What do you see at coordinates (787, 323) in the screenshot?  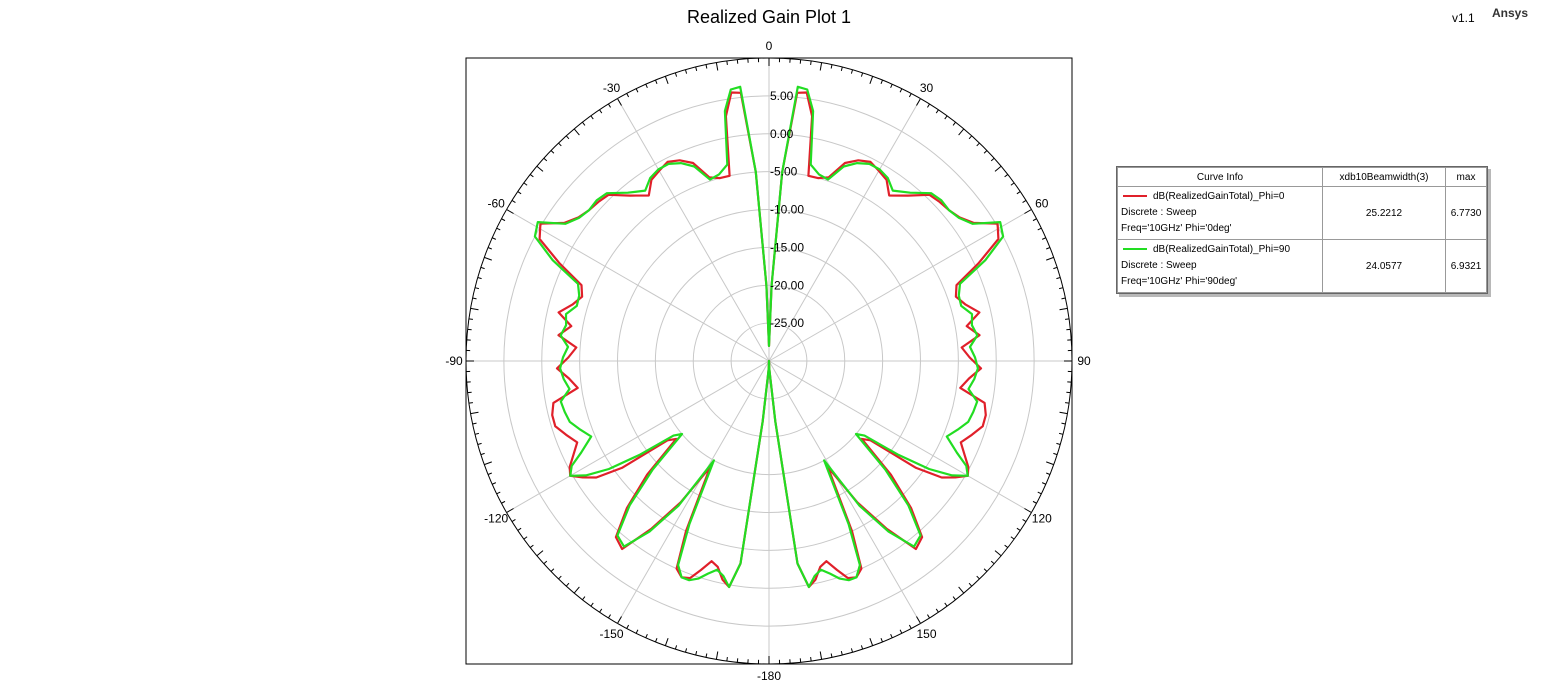 I see `range-label: -25.00` at bounding box center [787, 323].